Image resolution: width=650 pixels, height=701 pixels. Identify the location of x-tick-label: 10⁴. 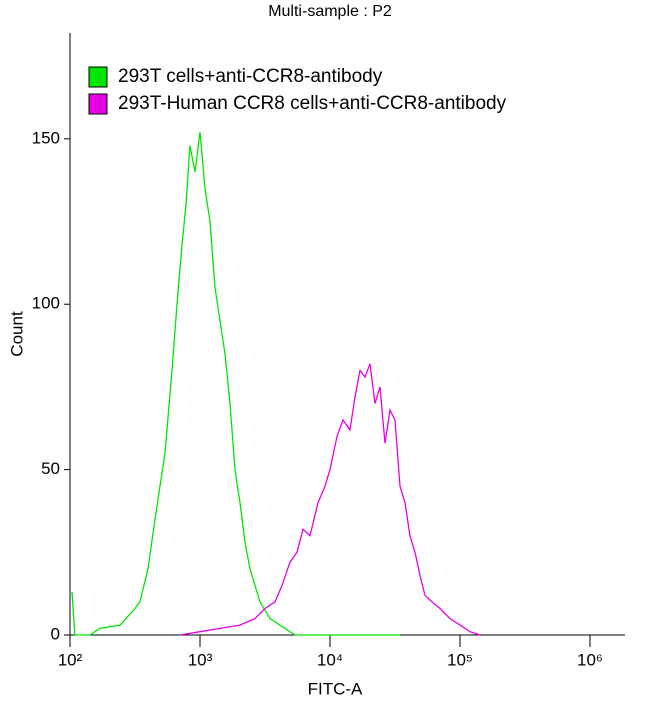
(330, 659).